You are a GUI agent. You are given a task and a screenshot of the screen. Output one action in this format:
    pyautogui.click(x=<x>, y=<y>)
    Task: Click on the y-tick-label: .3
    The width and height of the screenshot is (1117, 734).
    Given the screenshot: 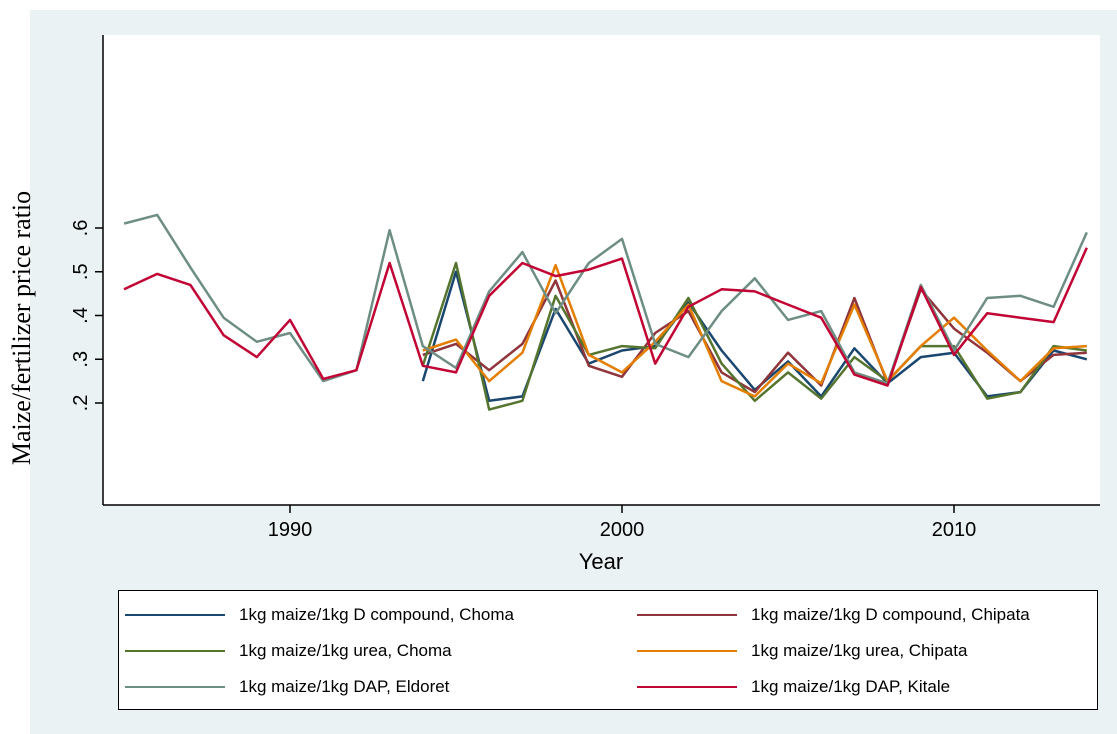 What is the action you would take?
    pyautogui.click(x=81, y=359)
    